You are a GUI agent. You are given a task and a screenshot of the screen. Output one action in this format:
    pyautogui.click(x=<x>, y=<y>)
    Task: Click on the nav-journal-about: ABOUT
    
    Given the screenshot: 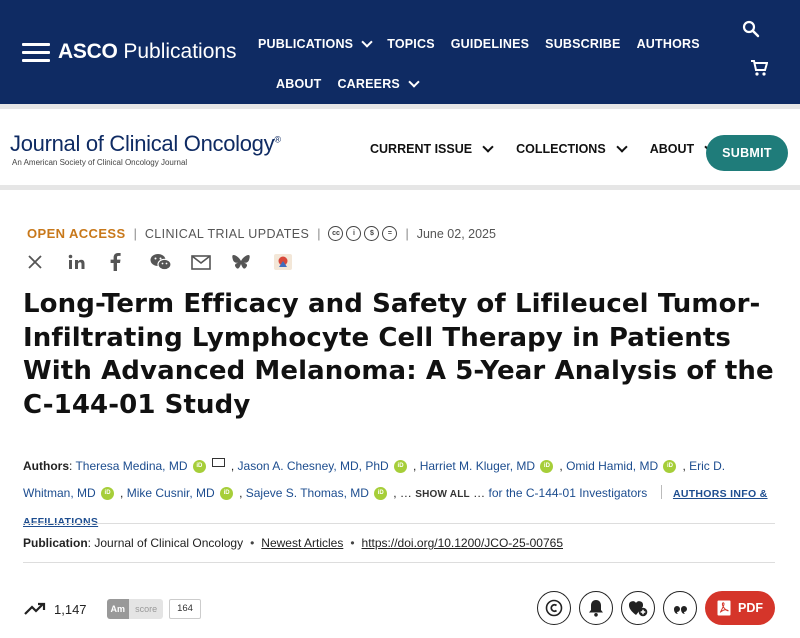 What is the action you would take?
    pyautogui.click(x=683, y=148)
    